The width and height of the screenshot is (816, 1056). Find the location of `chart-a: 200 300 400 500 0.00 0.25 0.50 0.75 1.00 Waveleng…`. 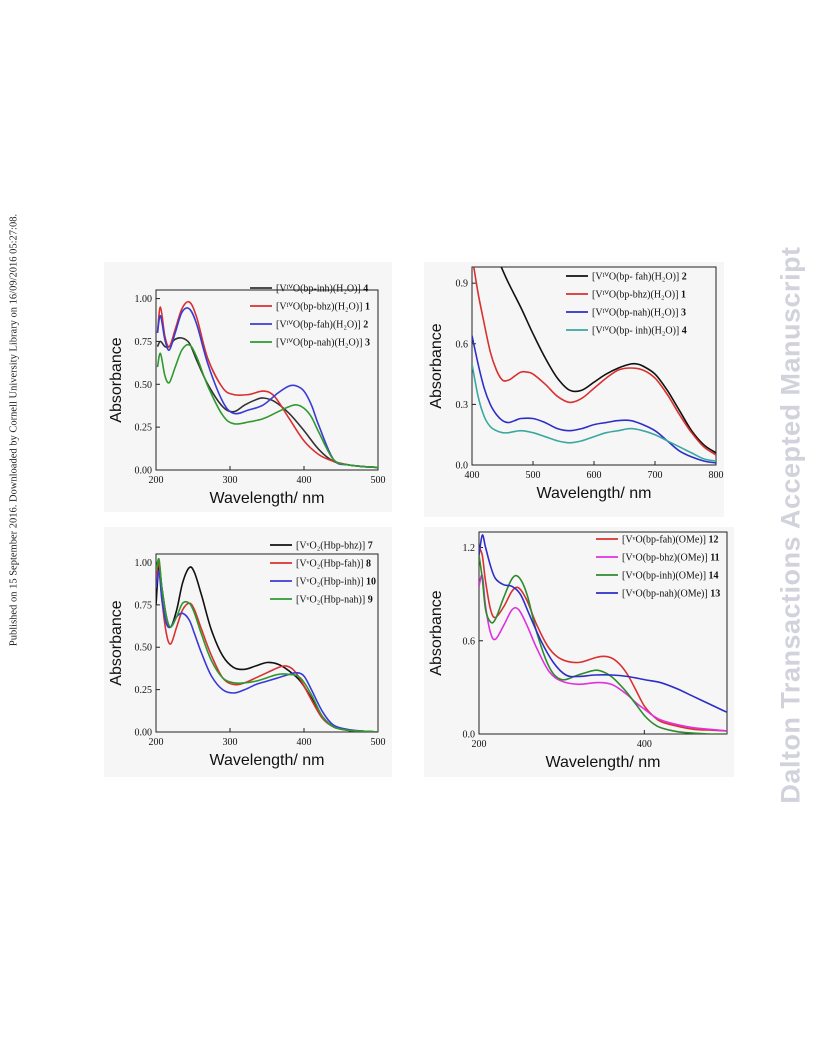

chart-a: 200 300 400 500 0.00 0.25 0.50 0.75 1.00 Waveleng… is located at coordinates (247, 396).